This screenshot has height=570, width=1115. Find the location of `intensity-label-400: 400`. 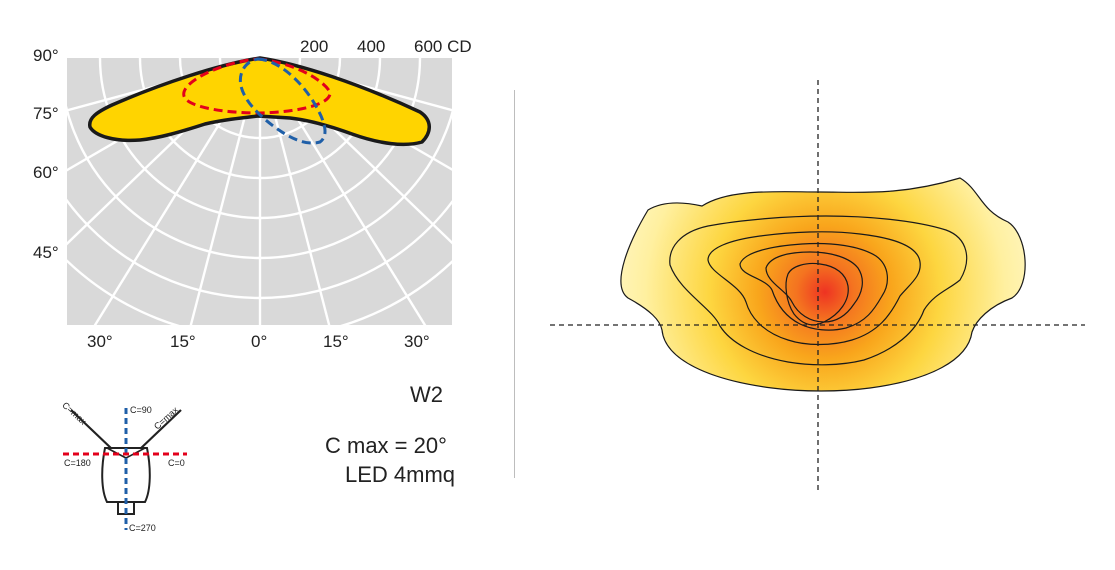

intensity-label-400: 400 is located at coordinates (371, 46).